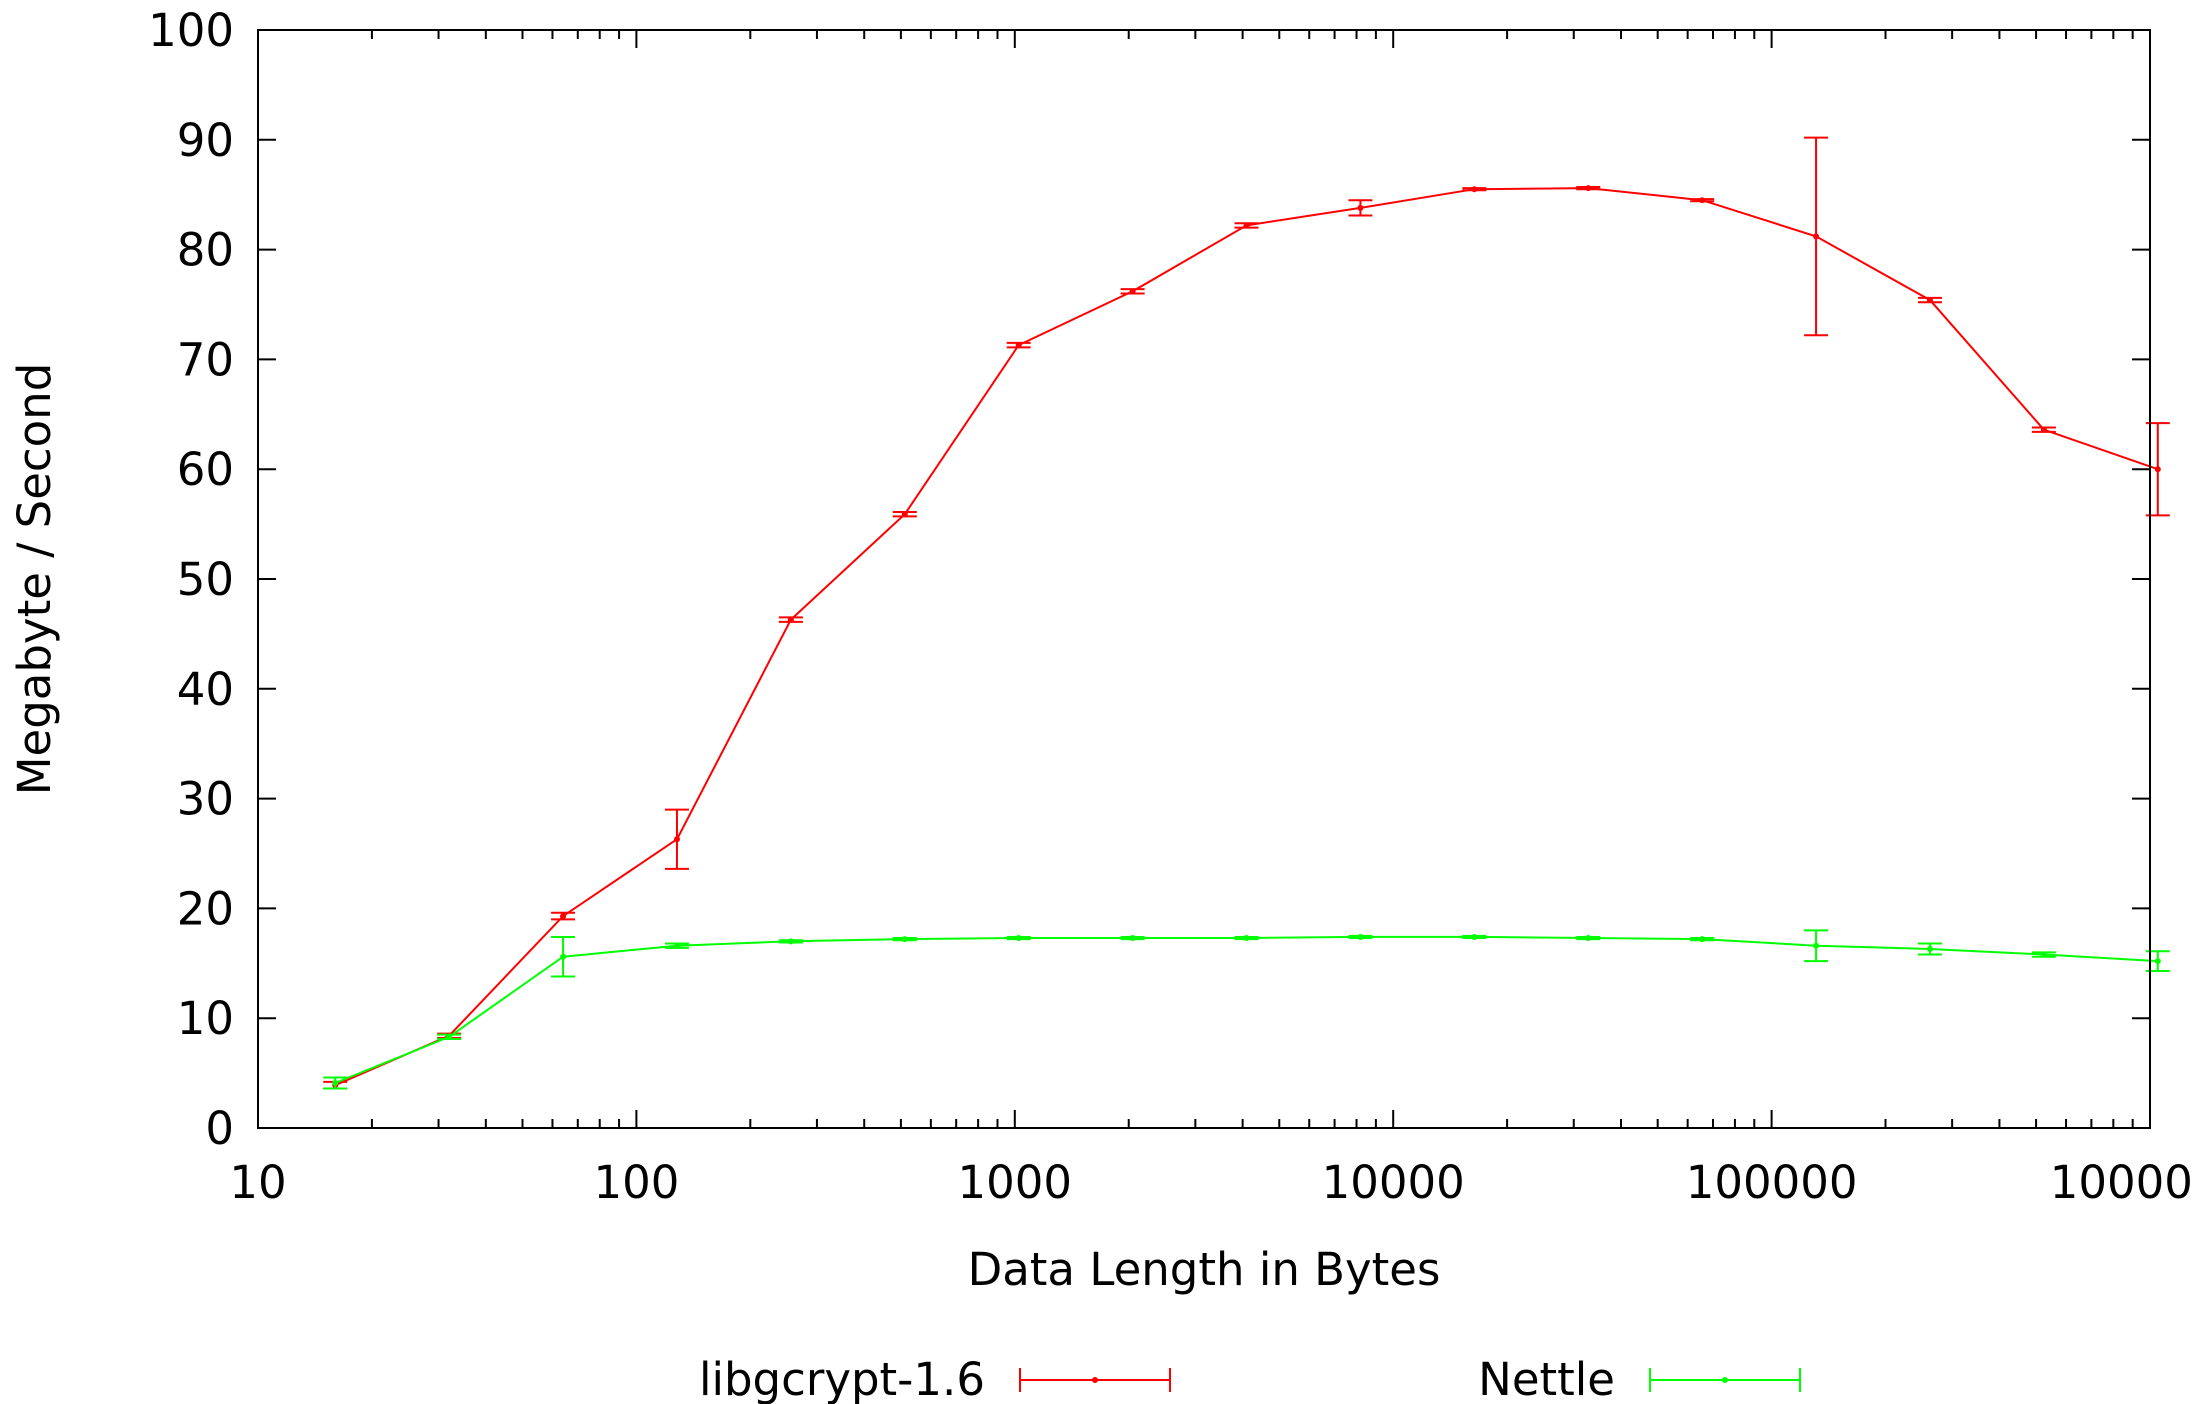 This screenshot has height=1404, width=2194. What do you see at coordinates (205, 579) in the screenshot?
I see `y-tick-label: 50` at bounding box center [205, 579].